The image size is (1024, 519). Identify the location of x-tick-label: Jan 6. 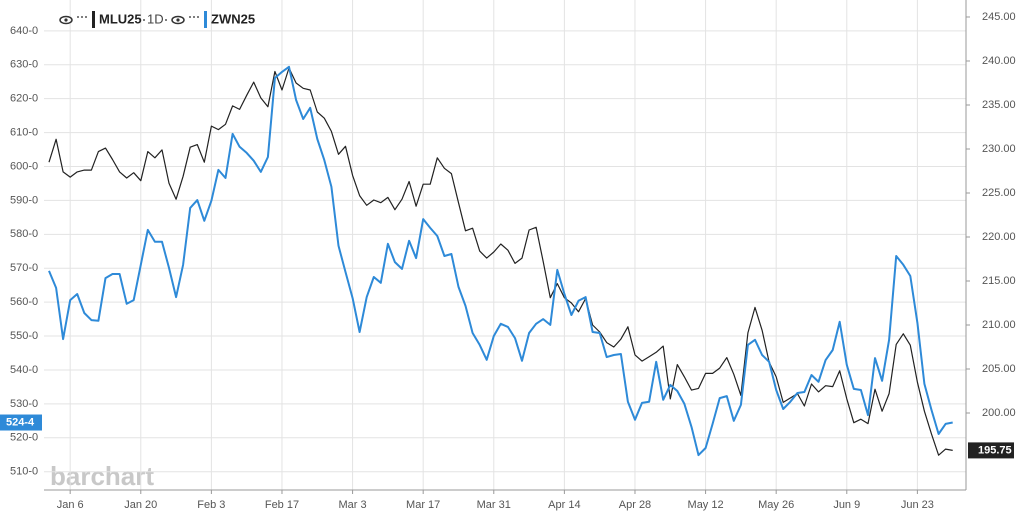
(70, 505).